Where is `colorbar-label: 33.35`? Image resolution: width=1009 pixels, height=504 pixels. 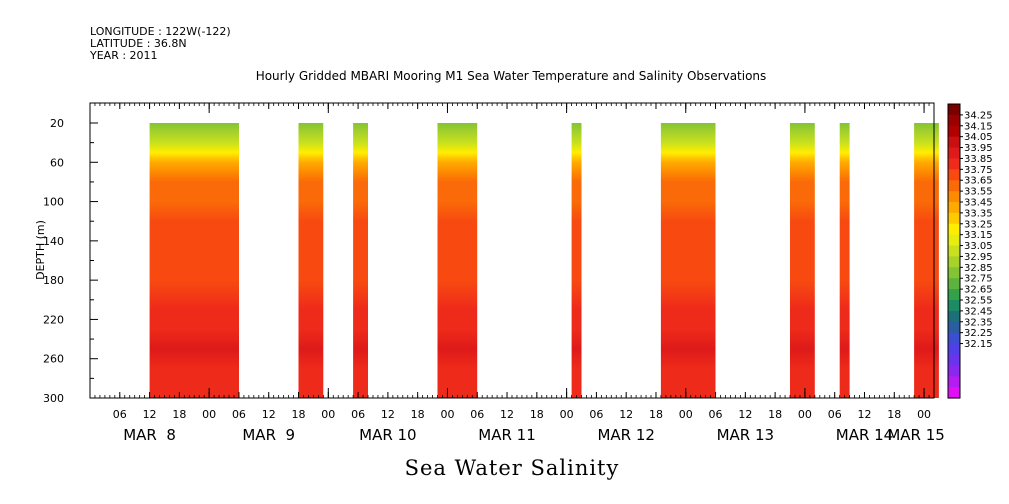 colorbar-label: 33.35 is located at coordinates (978, 213).